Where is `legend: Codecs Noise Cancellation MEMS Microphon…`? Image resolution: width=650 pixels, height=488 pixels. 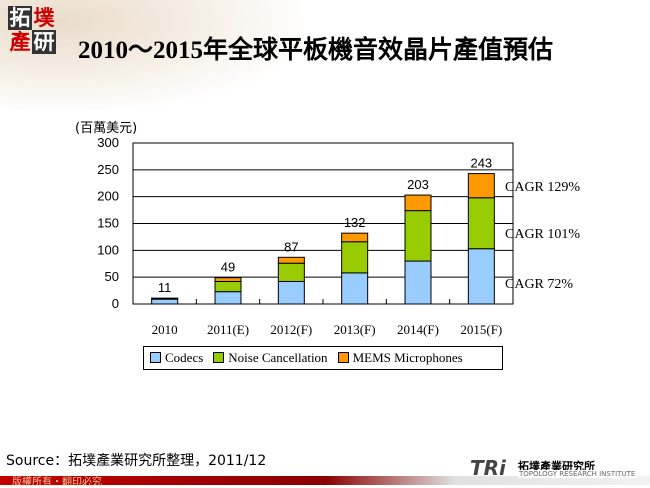
legend: Codecs Noise Cancellation MEMS Microphon… is located at coordinates (323, 358).